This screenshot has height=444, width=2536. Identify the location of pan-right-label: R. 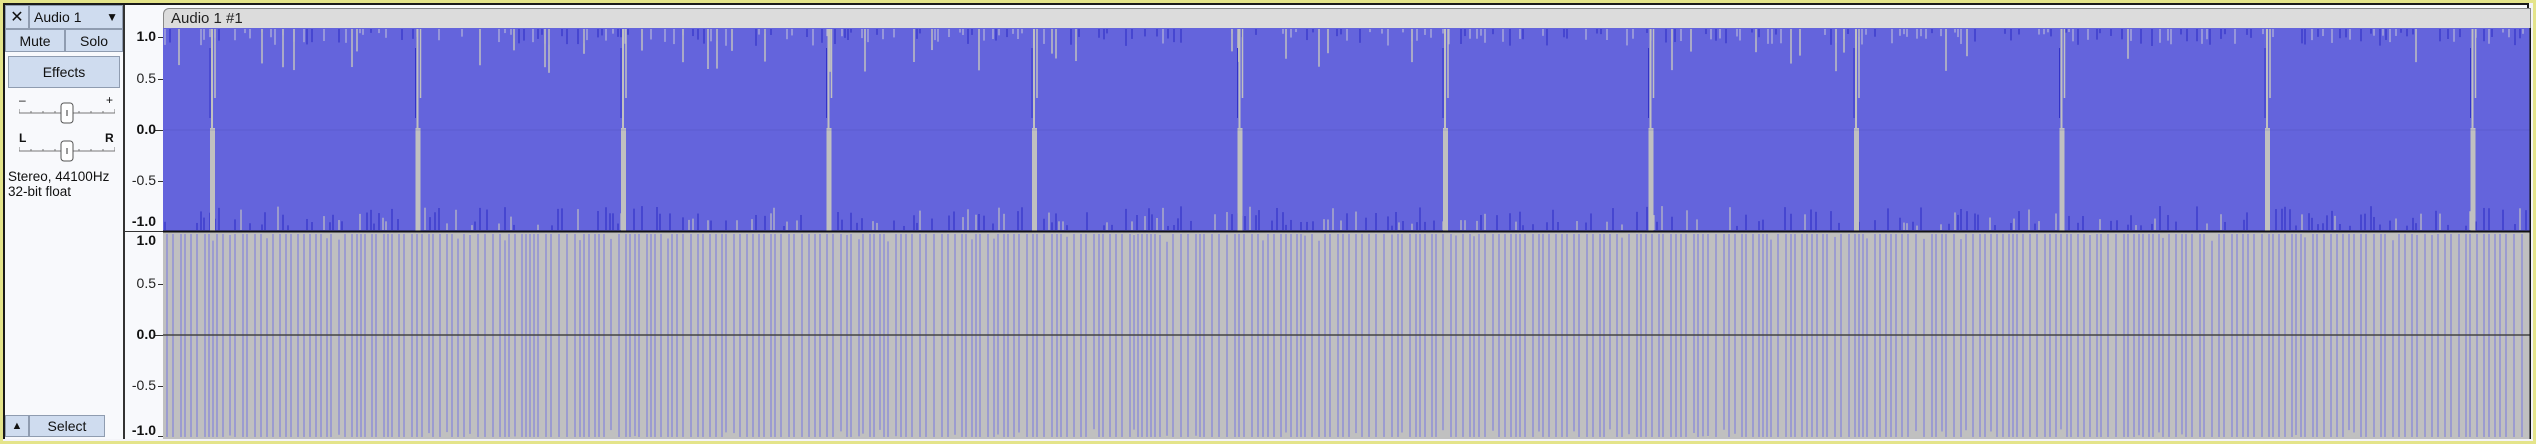
(109, 138).